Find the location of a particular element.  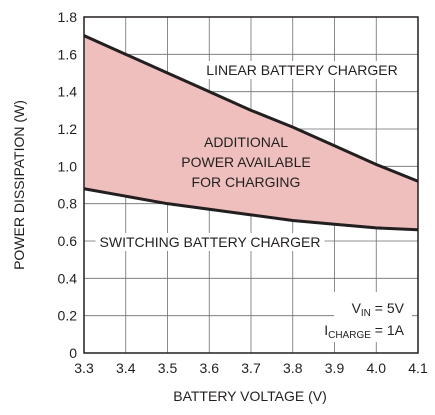

x-tick-label: 4.0 is located at coordinates (377, 368).